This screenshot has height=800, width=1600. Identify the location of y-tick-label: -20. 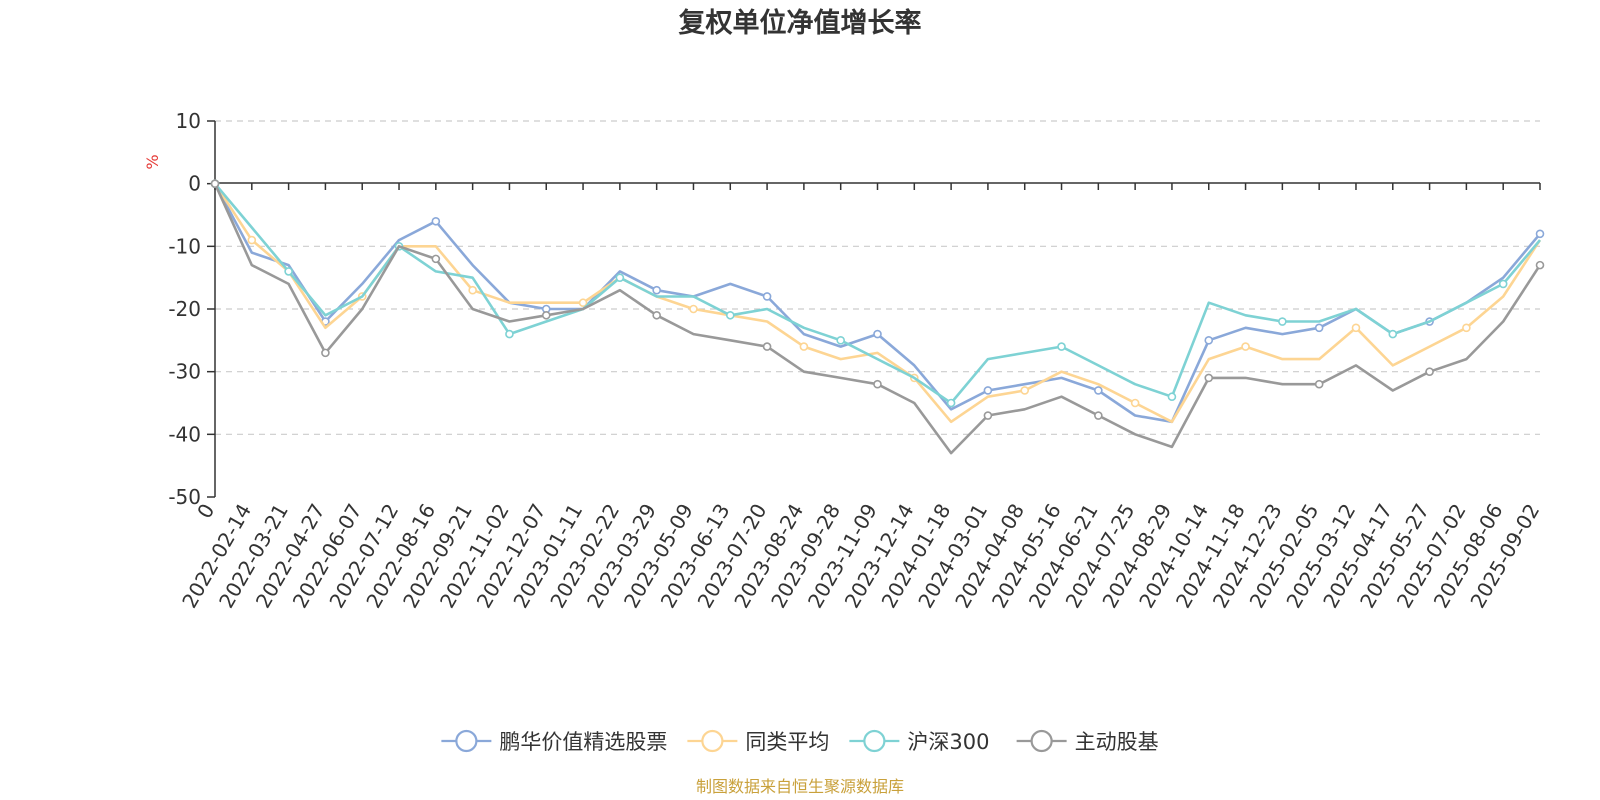
(184, 309).